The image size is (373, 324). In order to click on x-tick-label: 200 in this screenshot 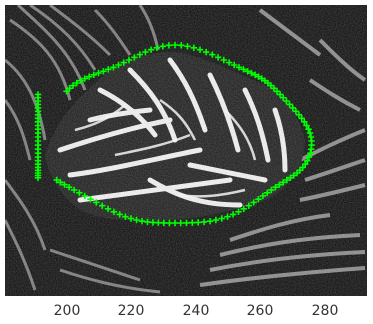, I will do `click(67, 311)`.